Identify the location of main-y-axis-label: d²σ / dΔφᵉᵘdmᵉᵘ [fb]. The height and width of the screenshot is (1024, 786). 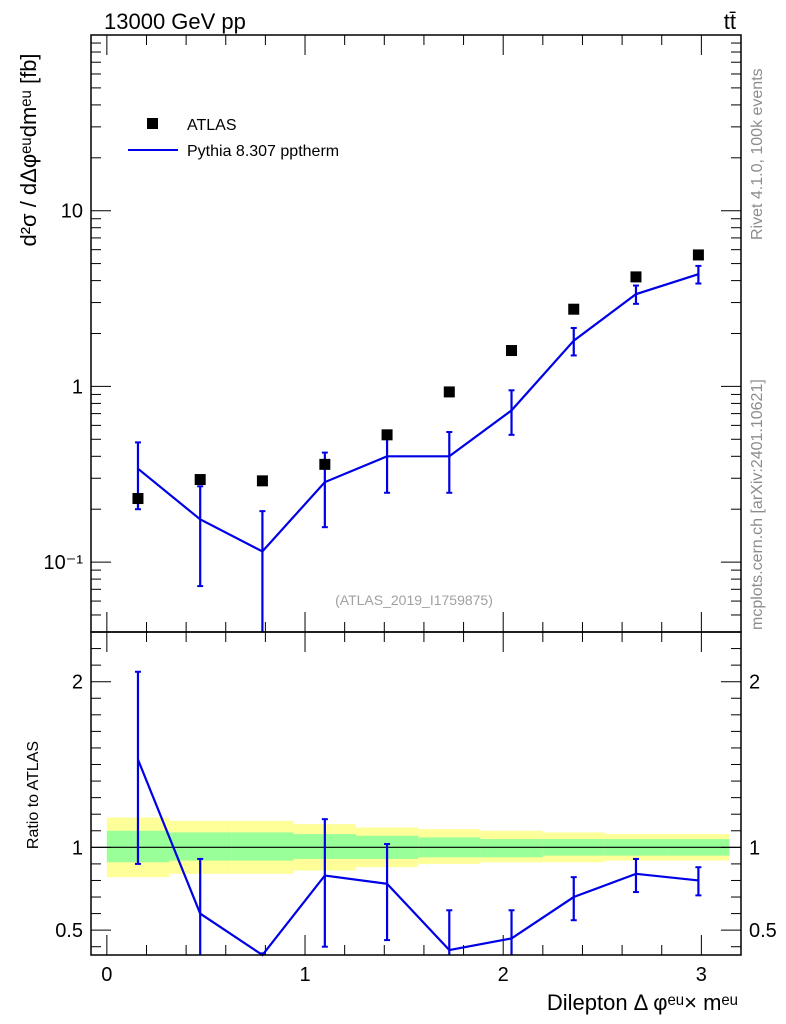
(28, 149).